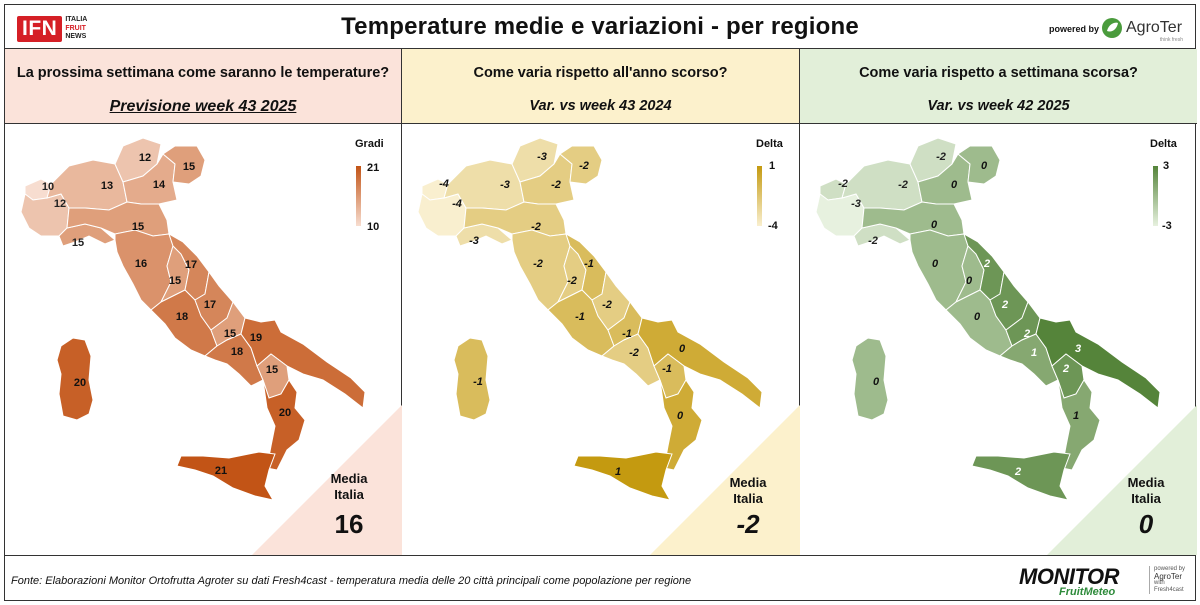 This screenshot has height=605, width=1200. Describe the element at coordinates (1167, 226) in the screenshot. I see `legend-min: -3` at that location.